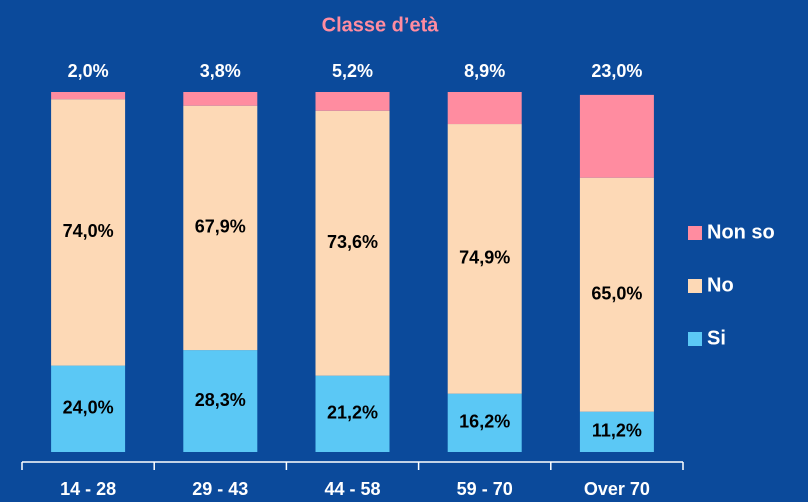 This screenshot has height=502, width=808. I want to click on data-label: 28,3%, so click(220, 400).